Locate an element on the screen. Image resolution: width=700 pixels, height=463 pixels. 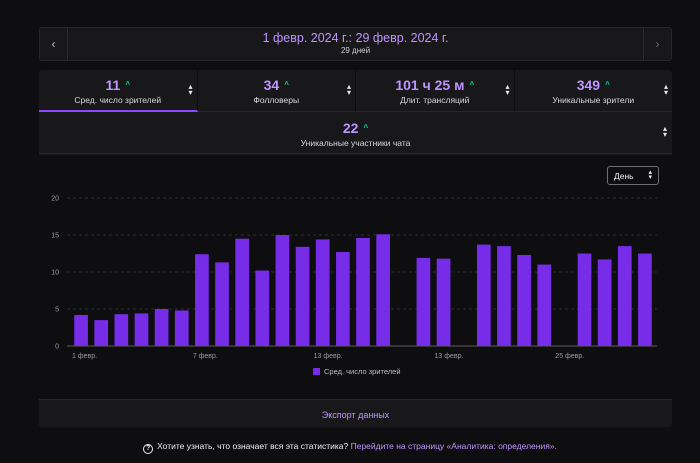
period-select-value: День is located at coordinates (624, 176).